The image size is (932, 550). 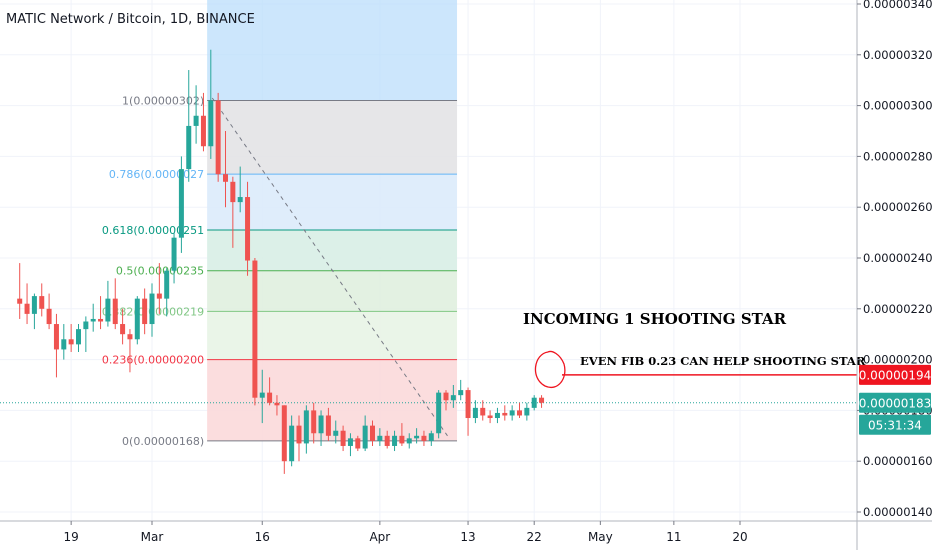 What do you see at coordinates (897, 55) in the screenshot?
I see `price-tick-label: 0.00000320` at bounding box center [897, 55].